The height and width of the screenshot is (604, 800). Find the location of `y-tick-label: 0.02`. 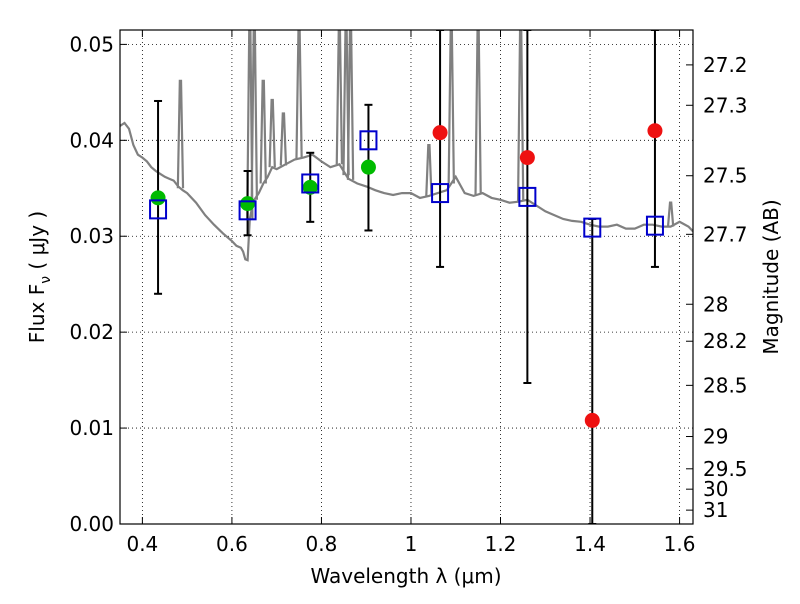

y-tick-label: 0.02 is located at coordinates (91, 332).